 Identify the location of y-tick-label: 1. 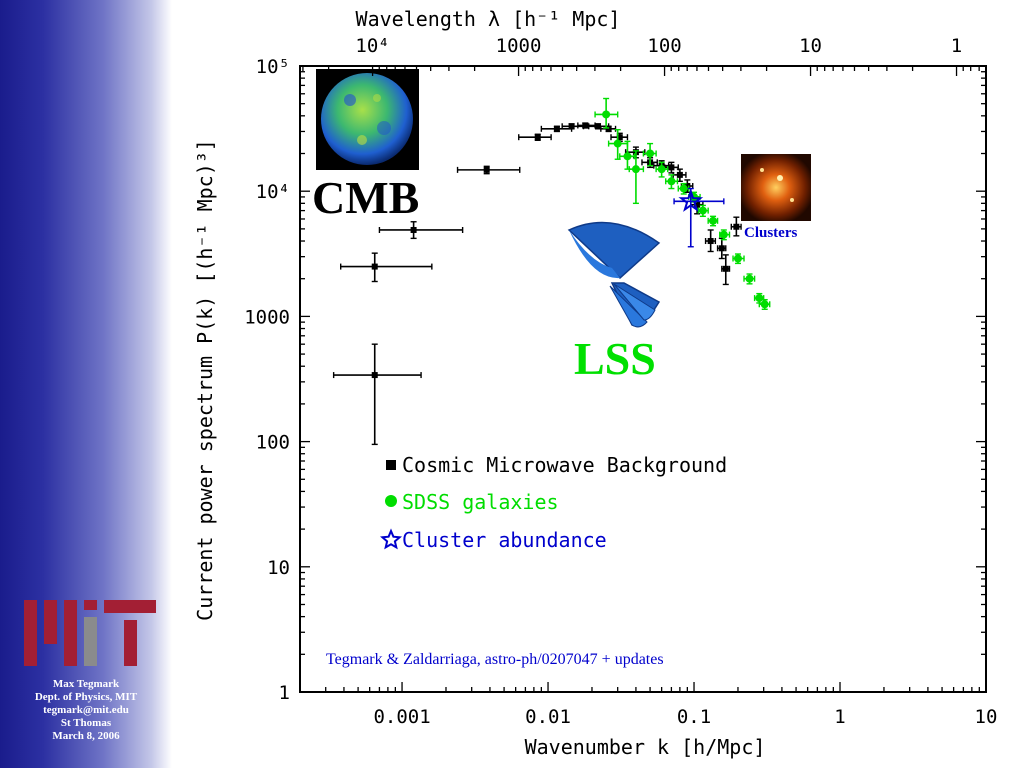
(284, 693).